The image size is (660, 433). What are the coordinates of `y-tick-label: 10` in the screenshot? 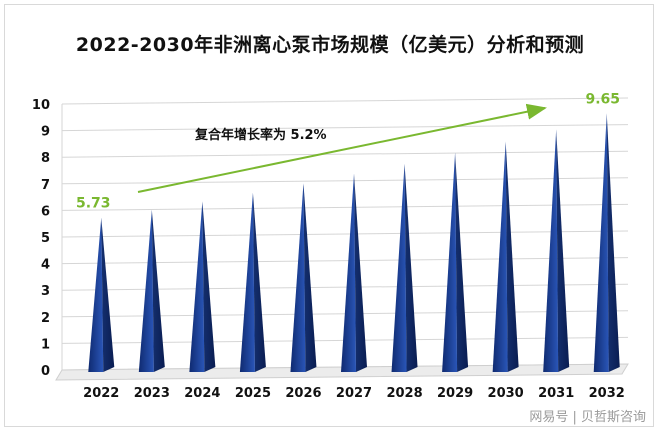 It's located at (41, 105).